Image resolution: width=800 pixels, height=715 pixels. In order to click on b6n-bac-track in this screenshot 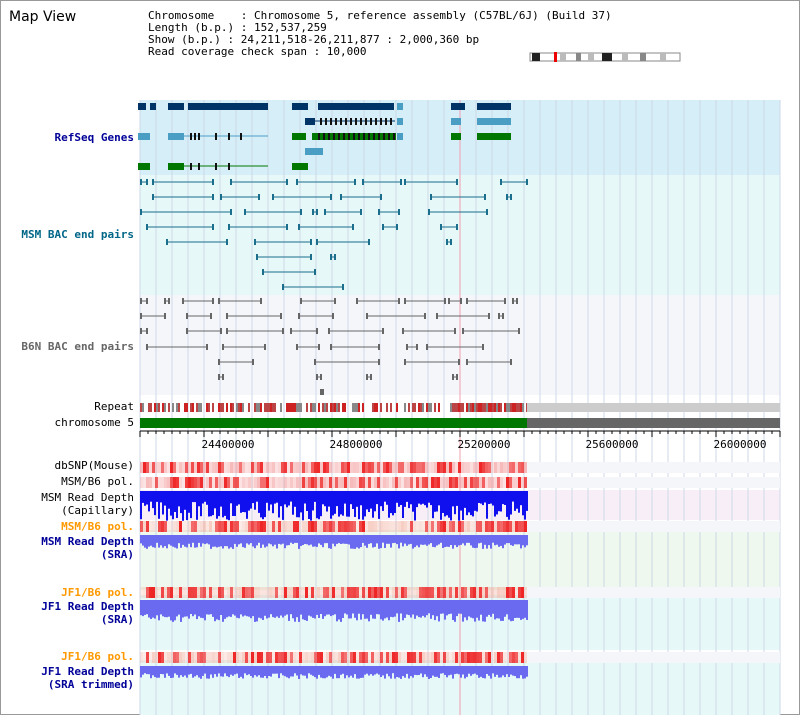, I will do `click(330, 346)`.